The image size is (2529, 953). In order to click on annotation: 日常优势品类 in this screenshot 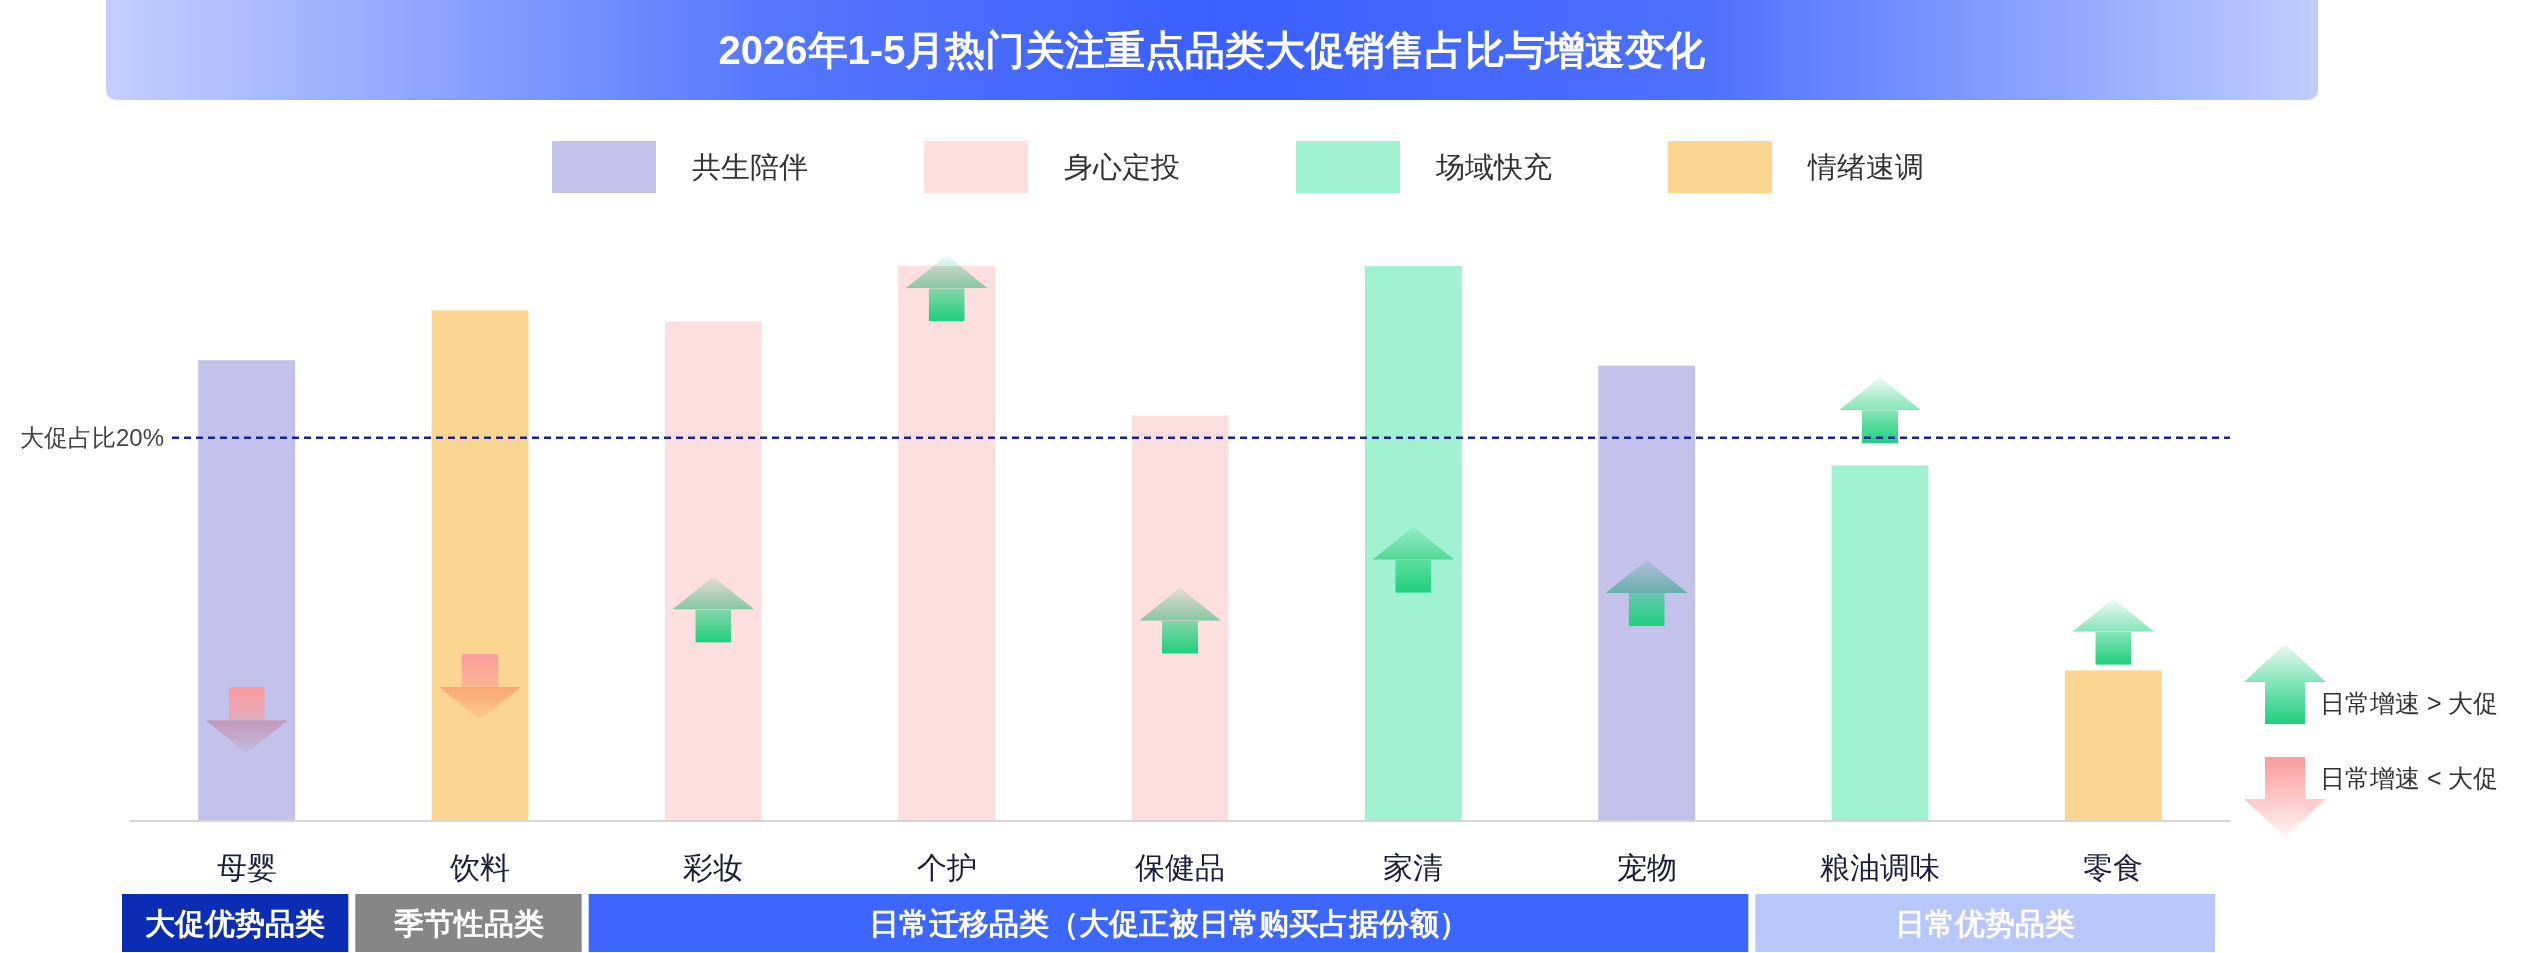, I will do `click(1985, 923)`.